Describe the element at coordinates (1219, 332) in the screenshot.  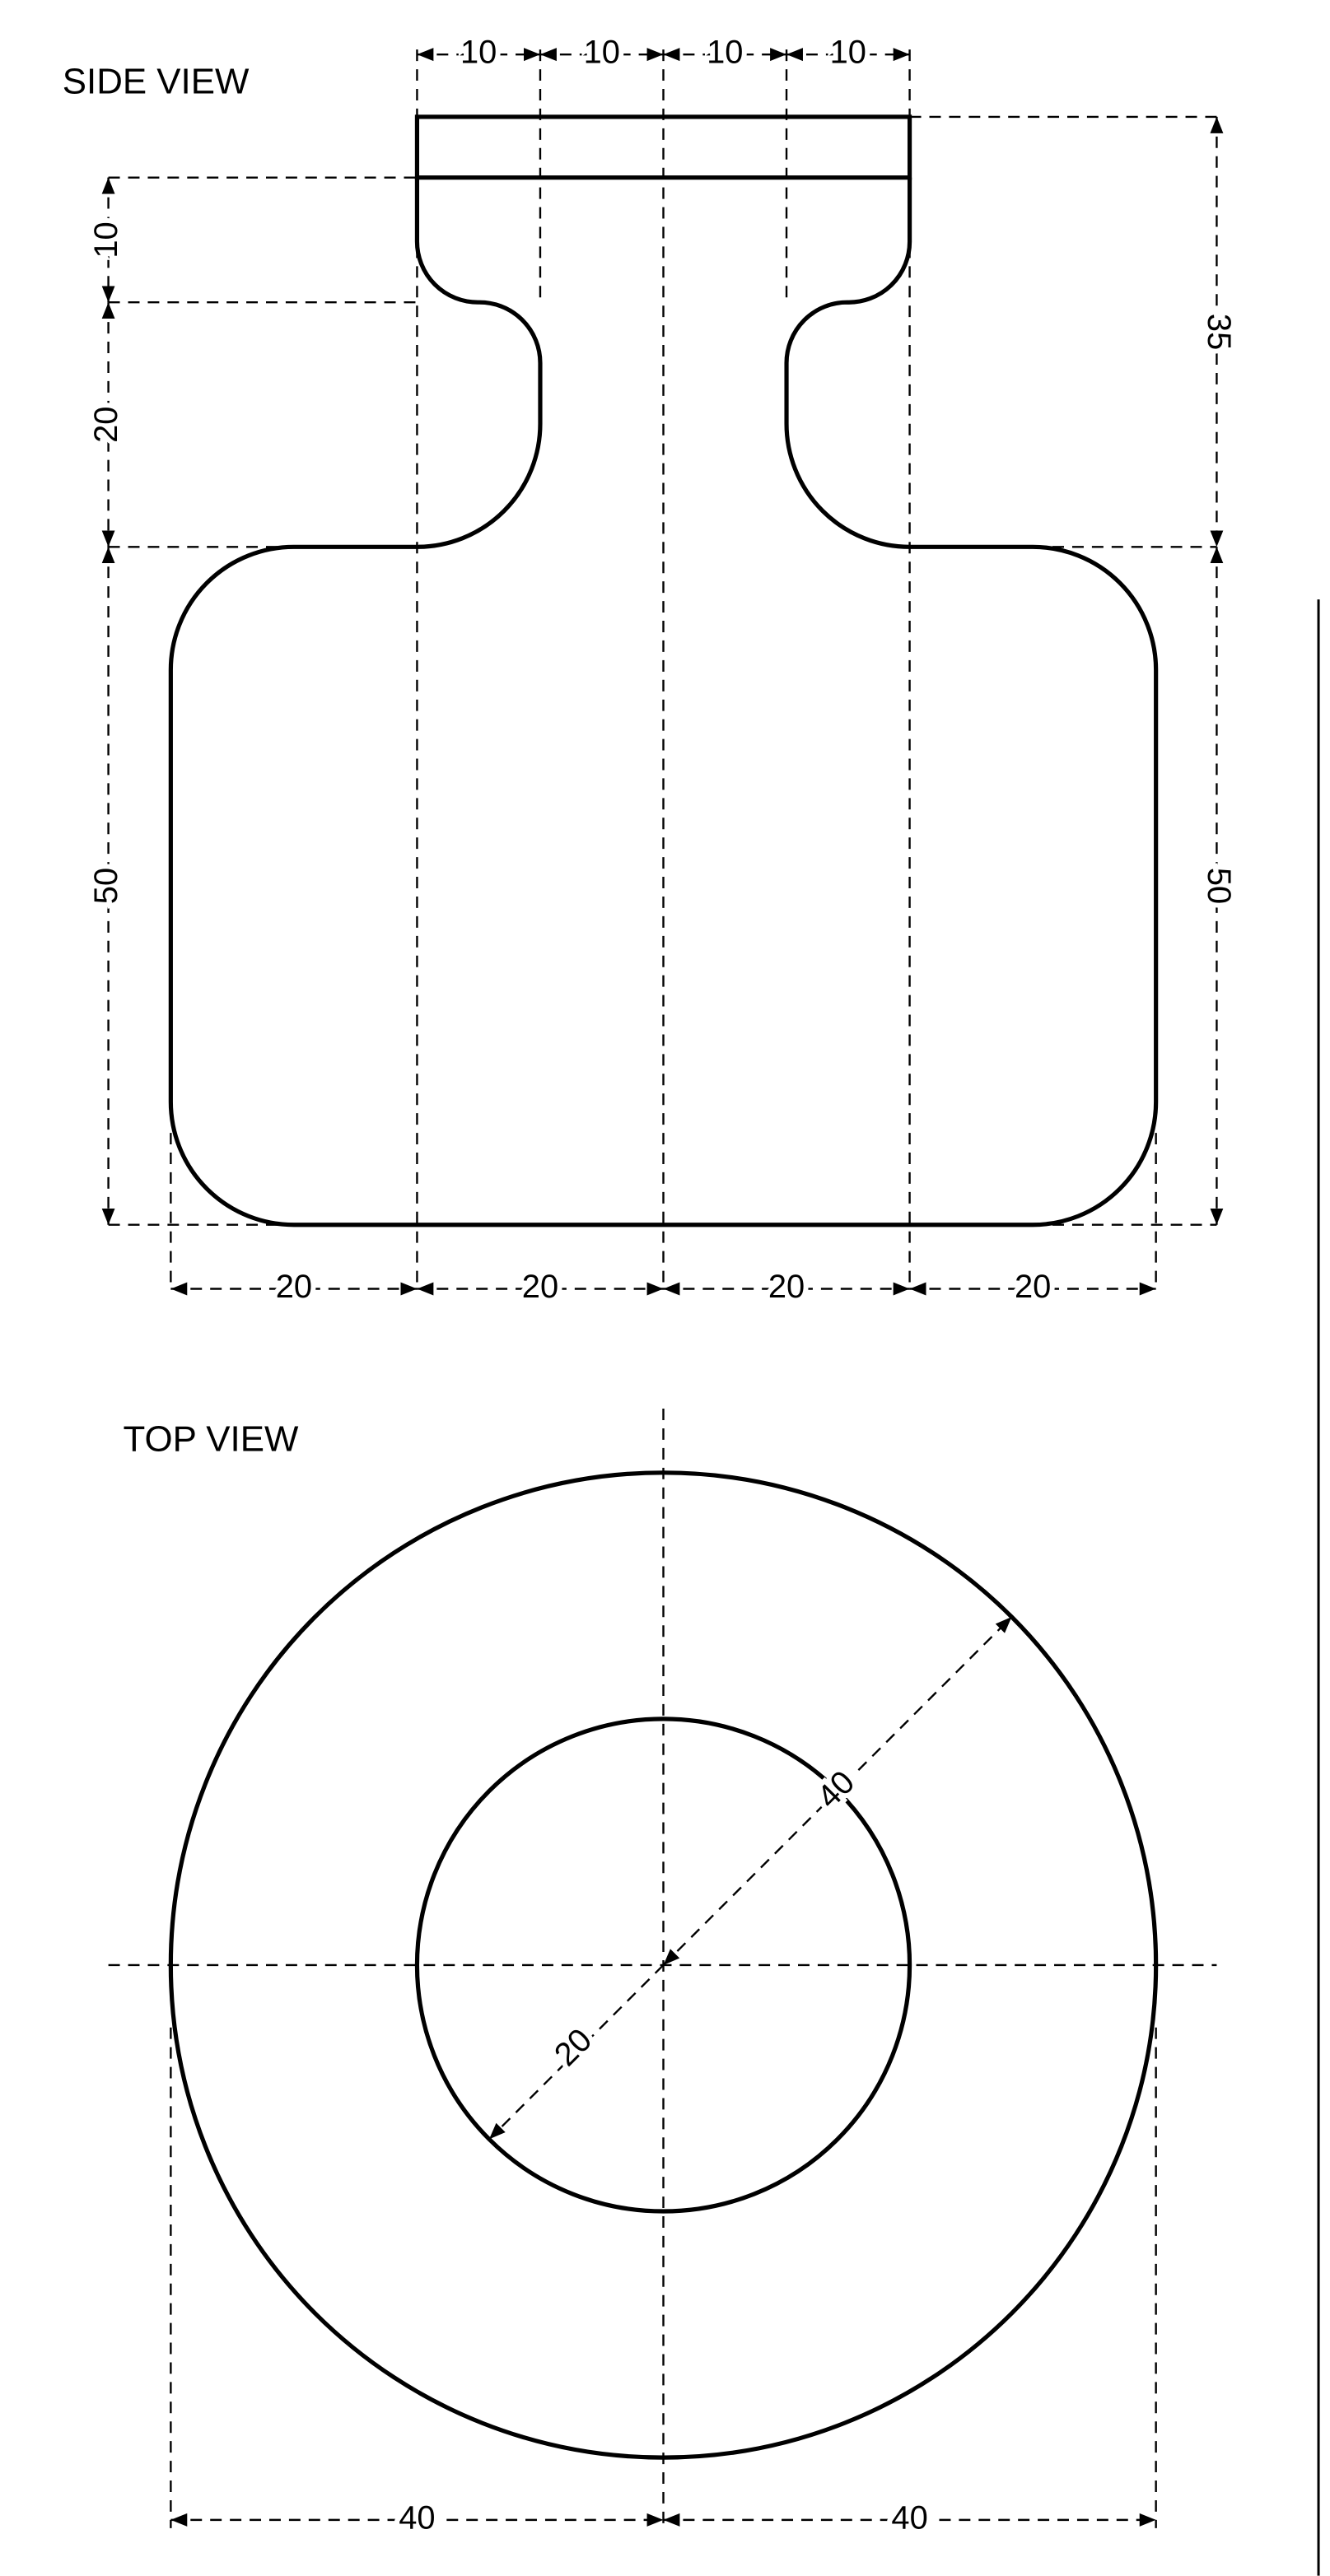
I see `dimension-label: 35` at that location.